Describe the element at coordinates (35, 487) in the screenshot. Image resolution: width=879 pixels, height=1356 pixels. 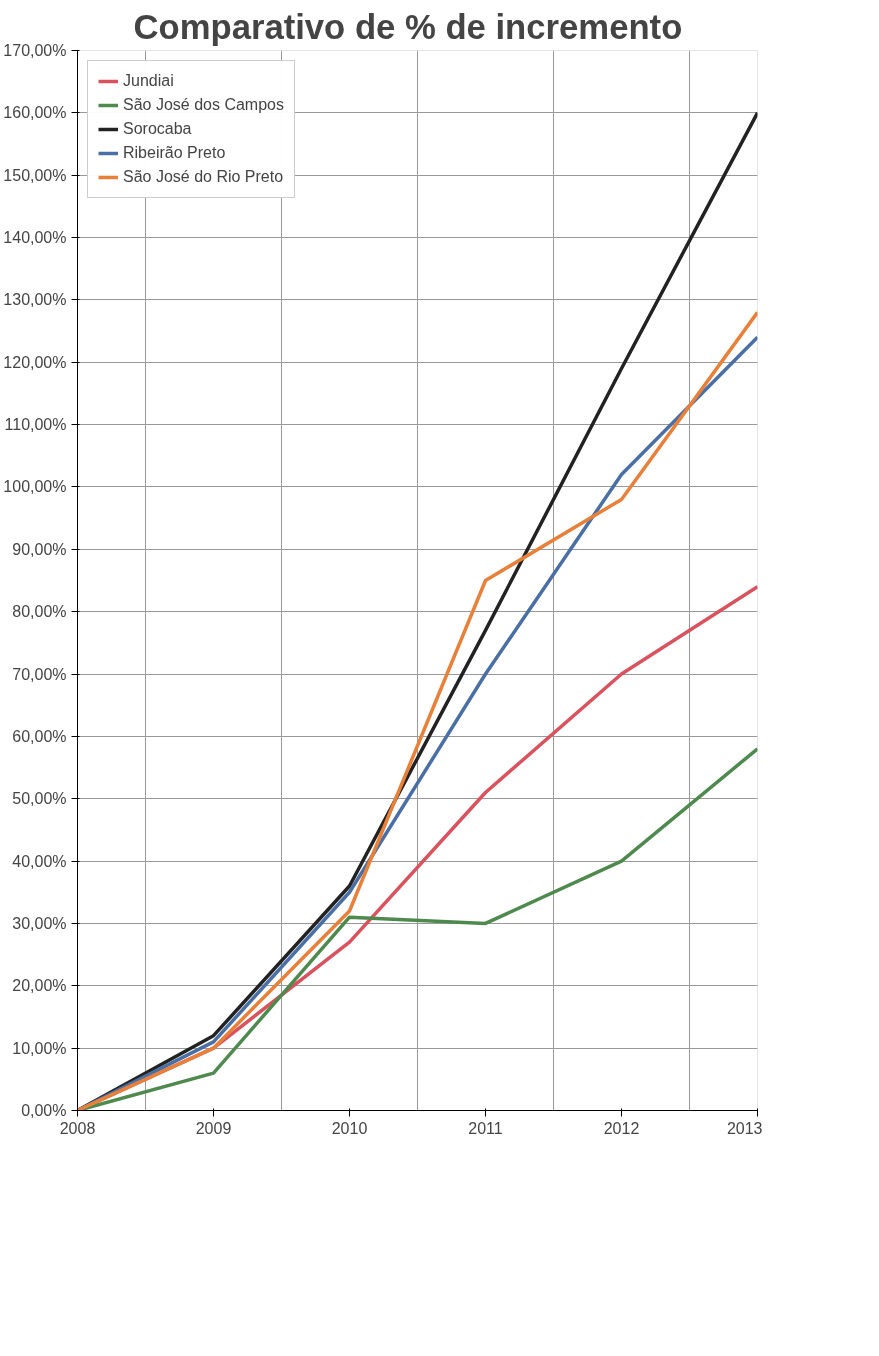
I see `y-tick-label: 100,00%` at that location.